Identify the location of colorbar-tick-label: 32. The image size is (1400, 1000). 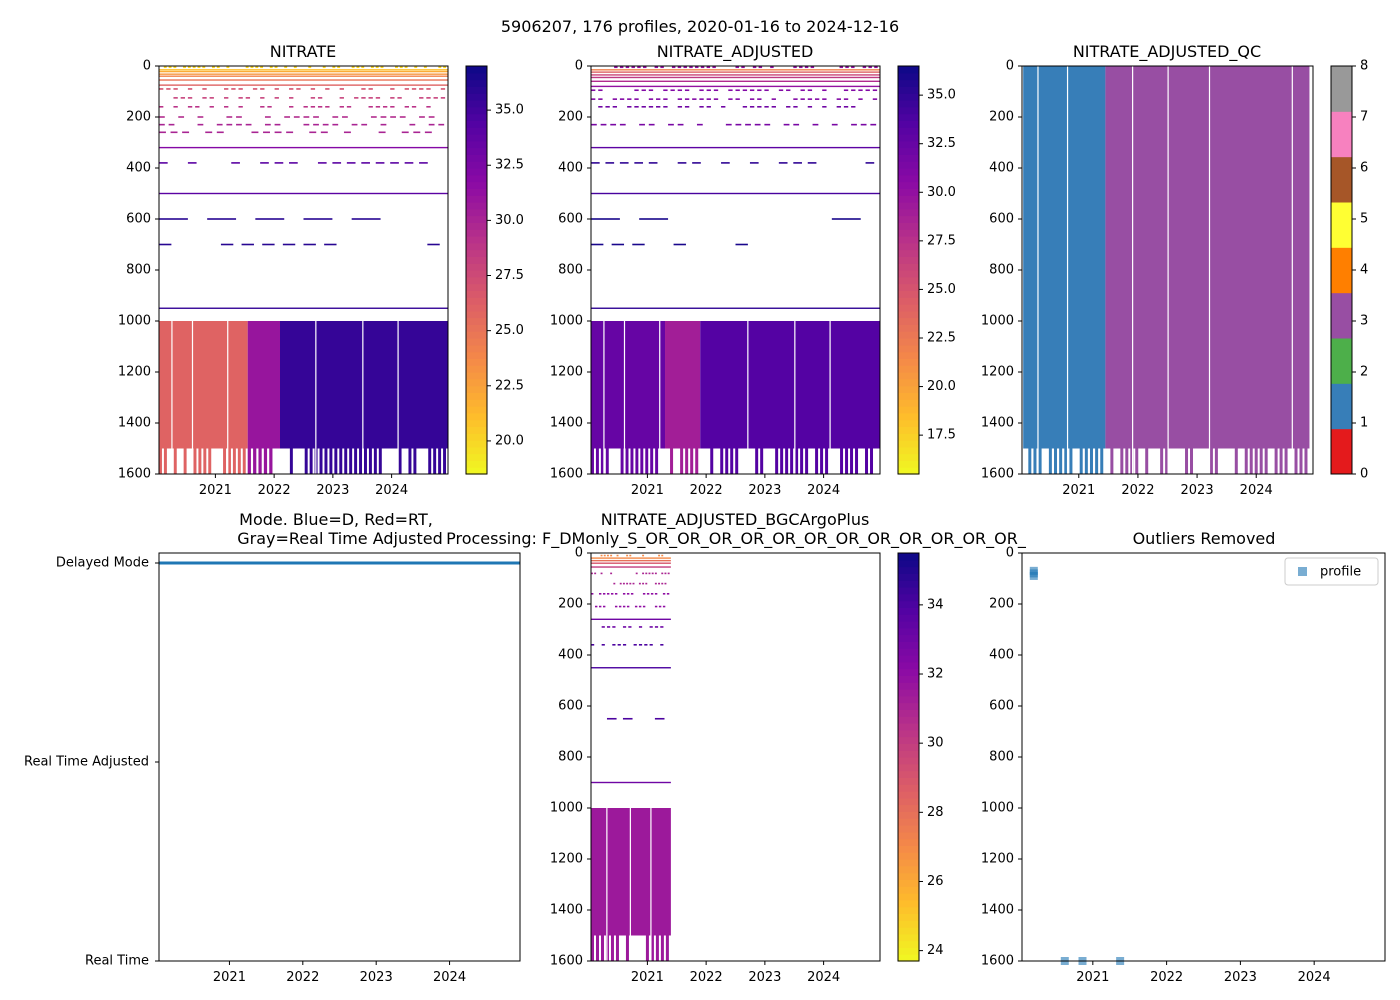
(935, 674).